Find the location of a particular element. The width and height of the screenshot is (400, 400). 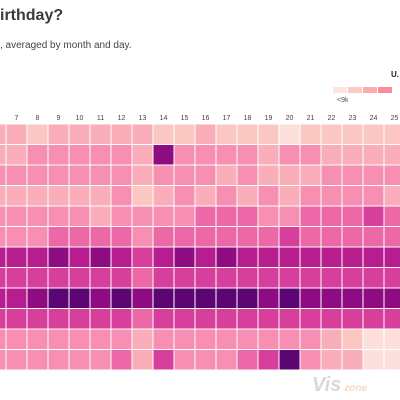

day-tick-label: 8 is located at coordinates (38, 118).